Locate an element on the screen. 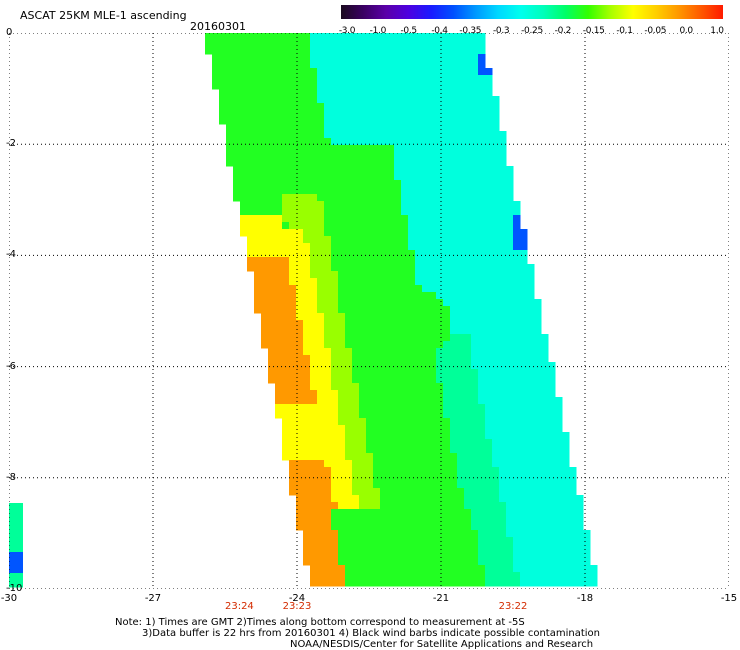 This screenshot has height=650, width=740. y-tick-label: -4 is located at coordinates (11, 255).